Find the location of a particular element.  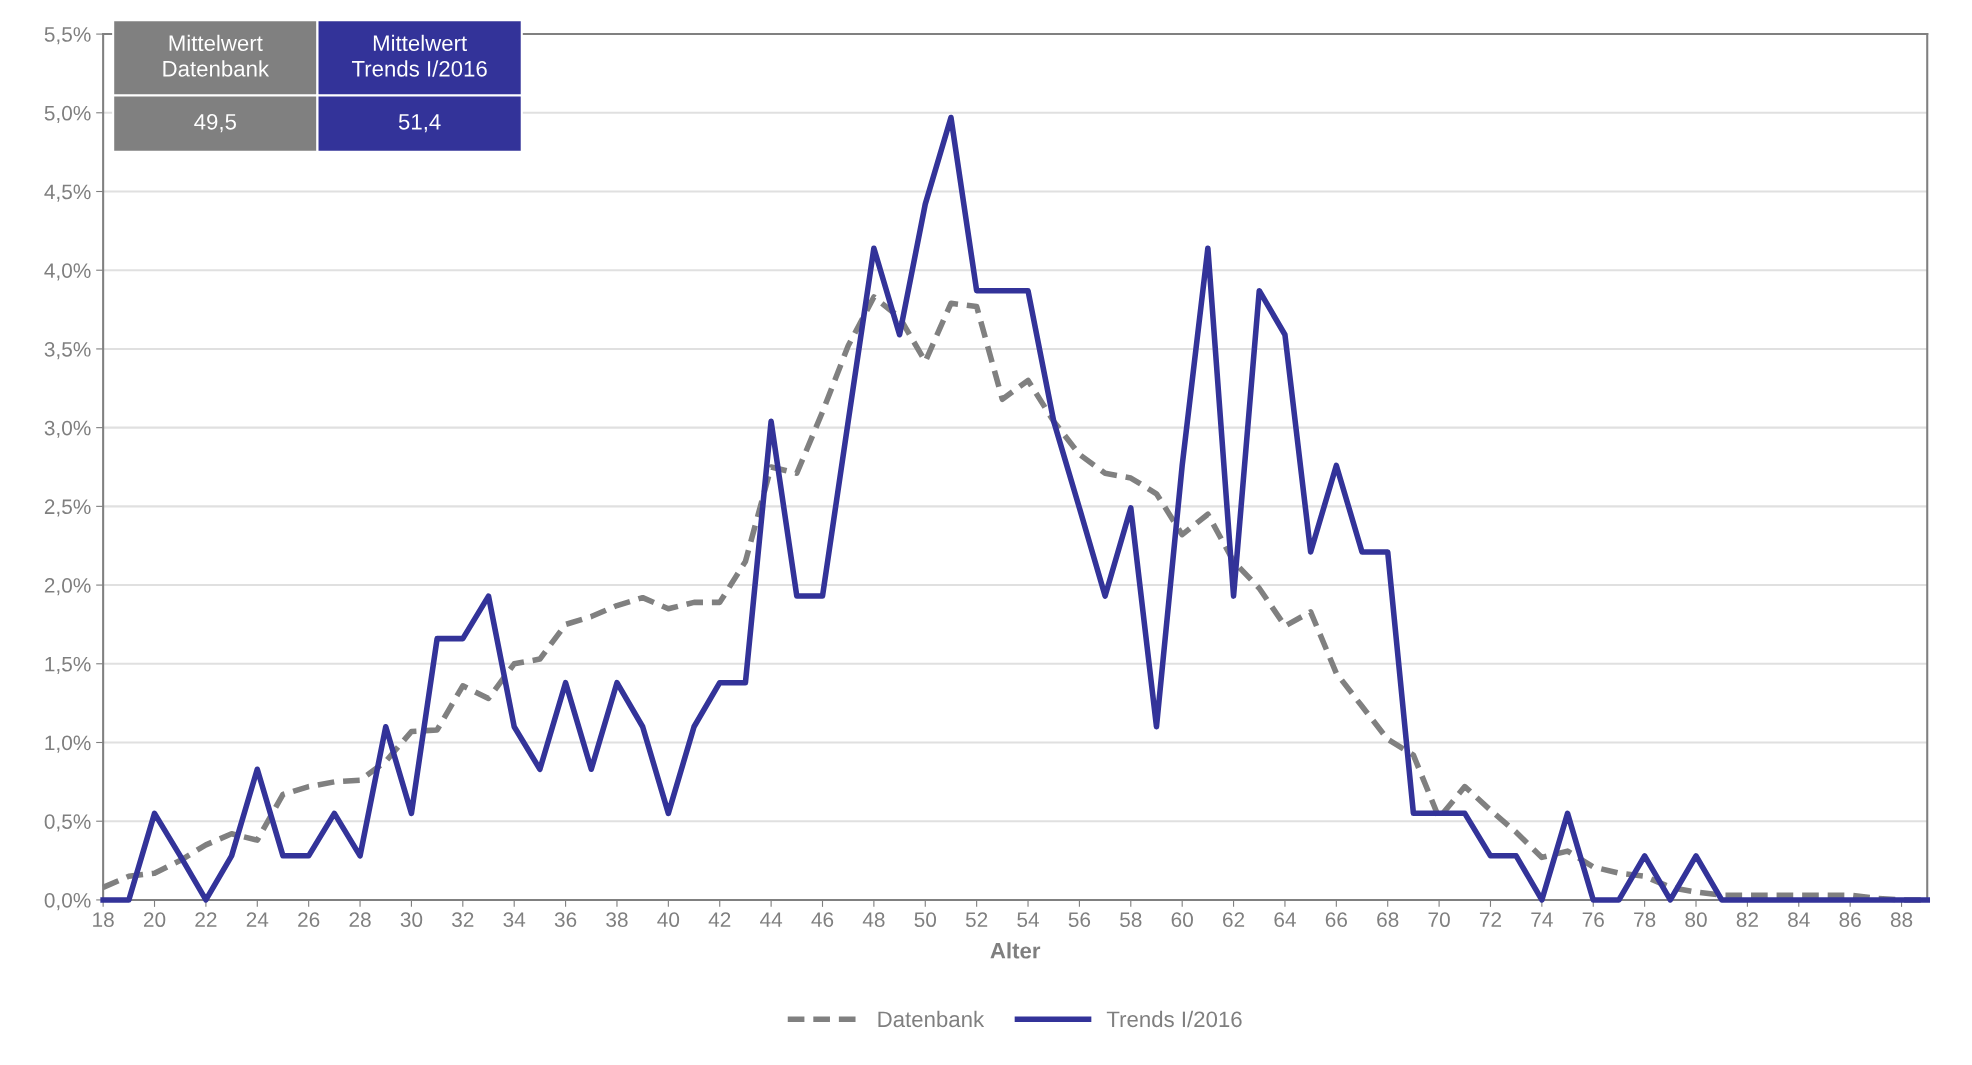

x-tick-label: 80 is located at coordinates (1696, 920).